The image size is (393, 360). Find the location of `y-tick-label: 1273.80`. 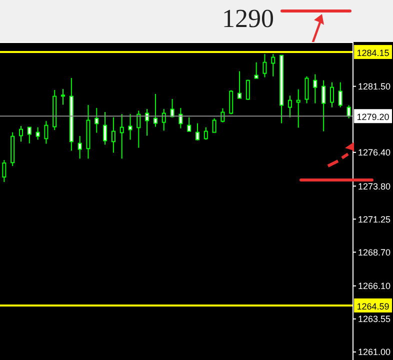

y-tick-label: 1273.80 is located at coordinates (374, 186).